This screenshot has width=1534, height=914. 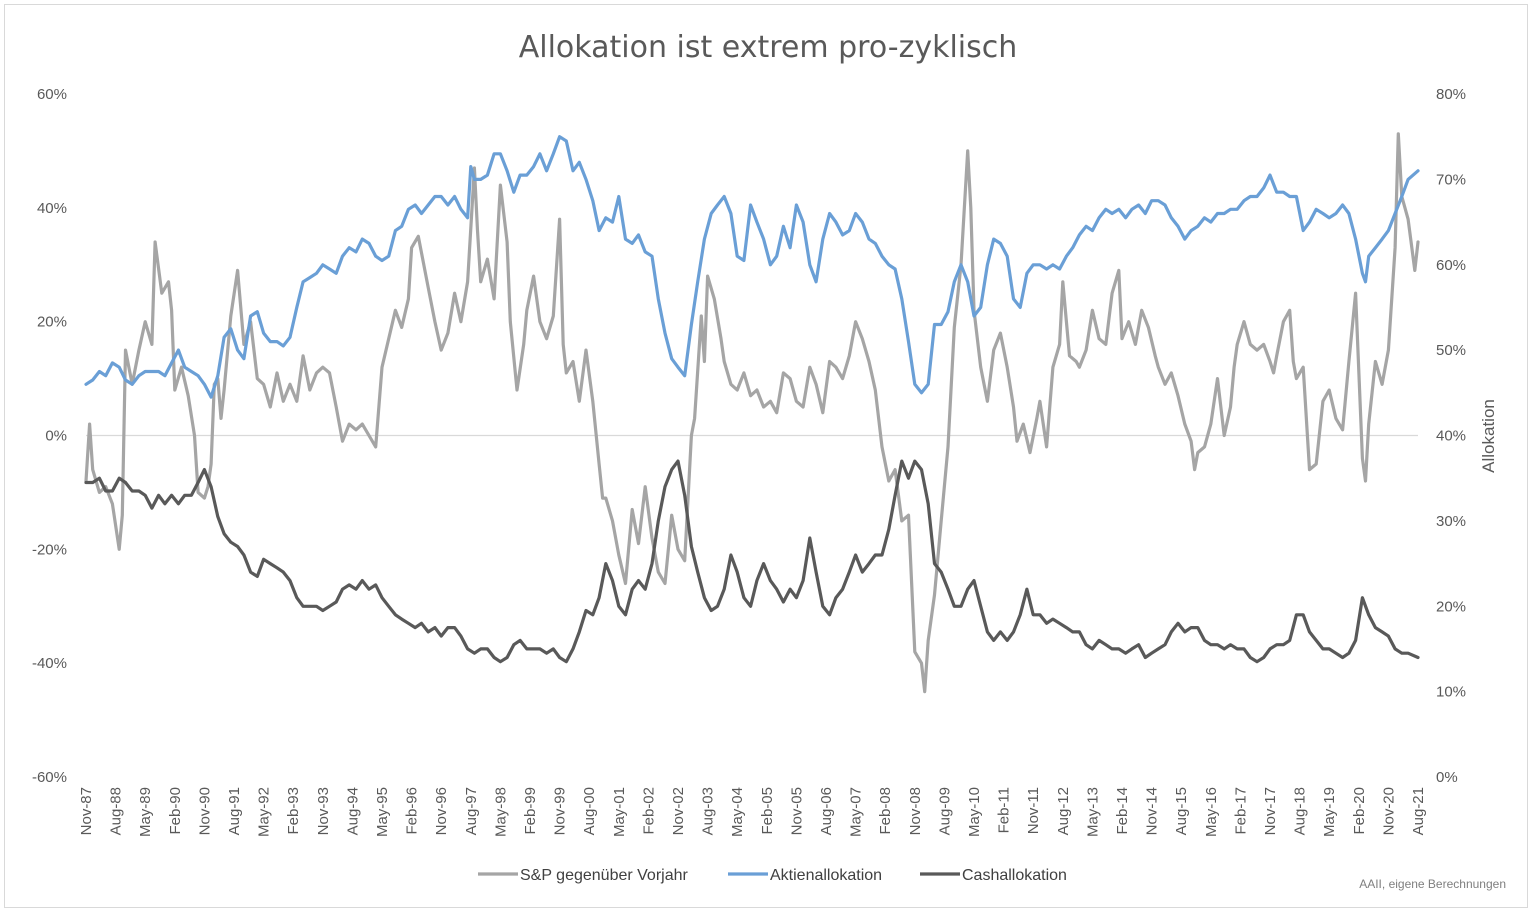 I want to click on right-axis-label: Allokation, so click(x=1488, y=436).